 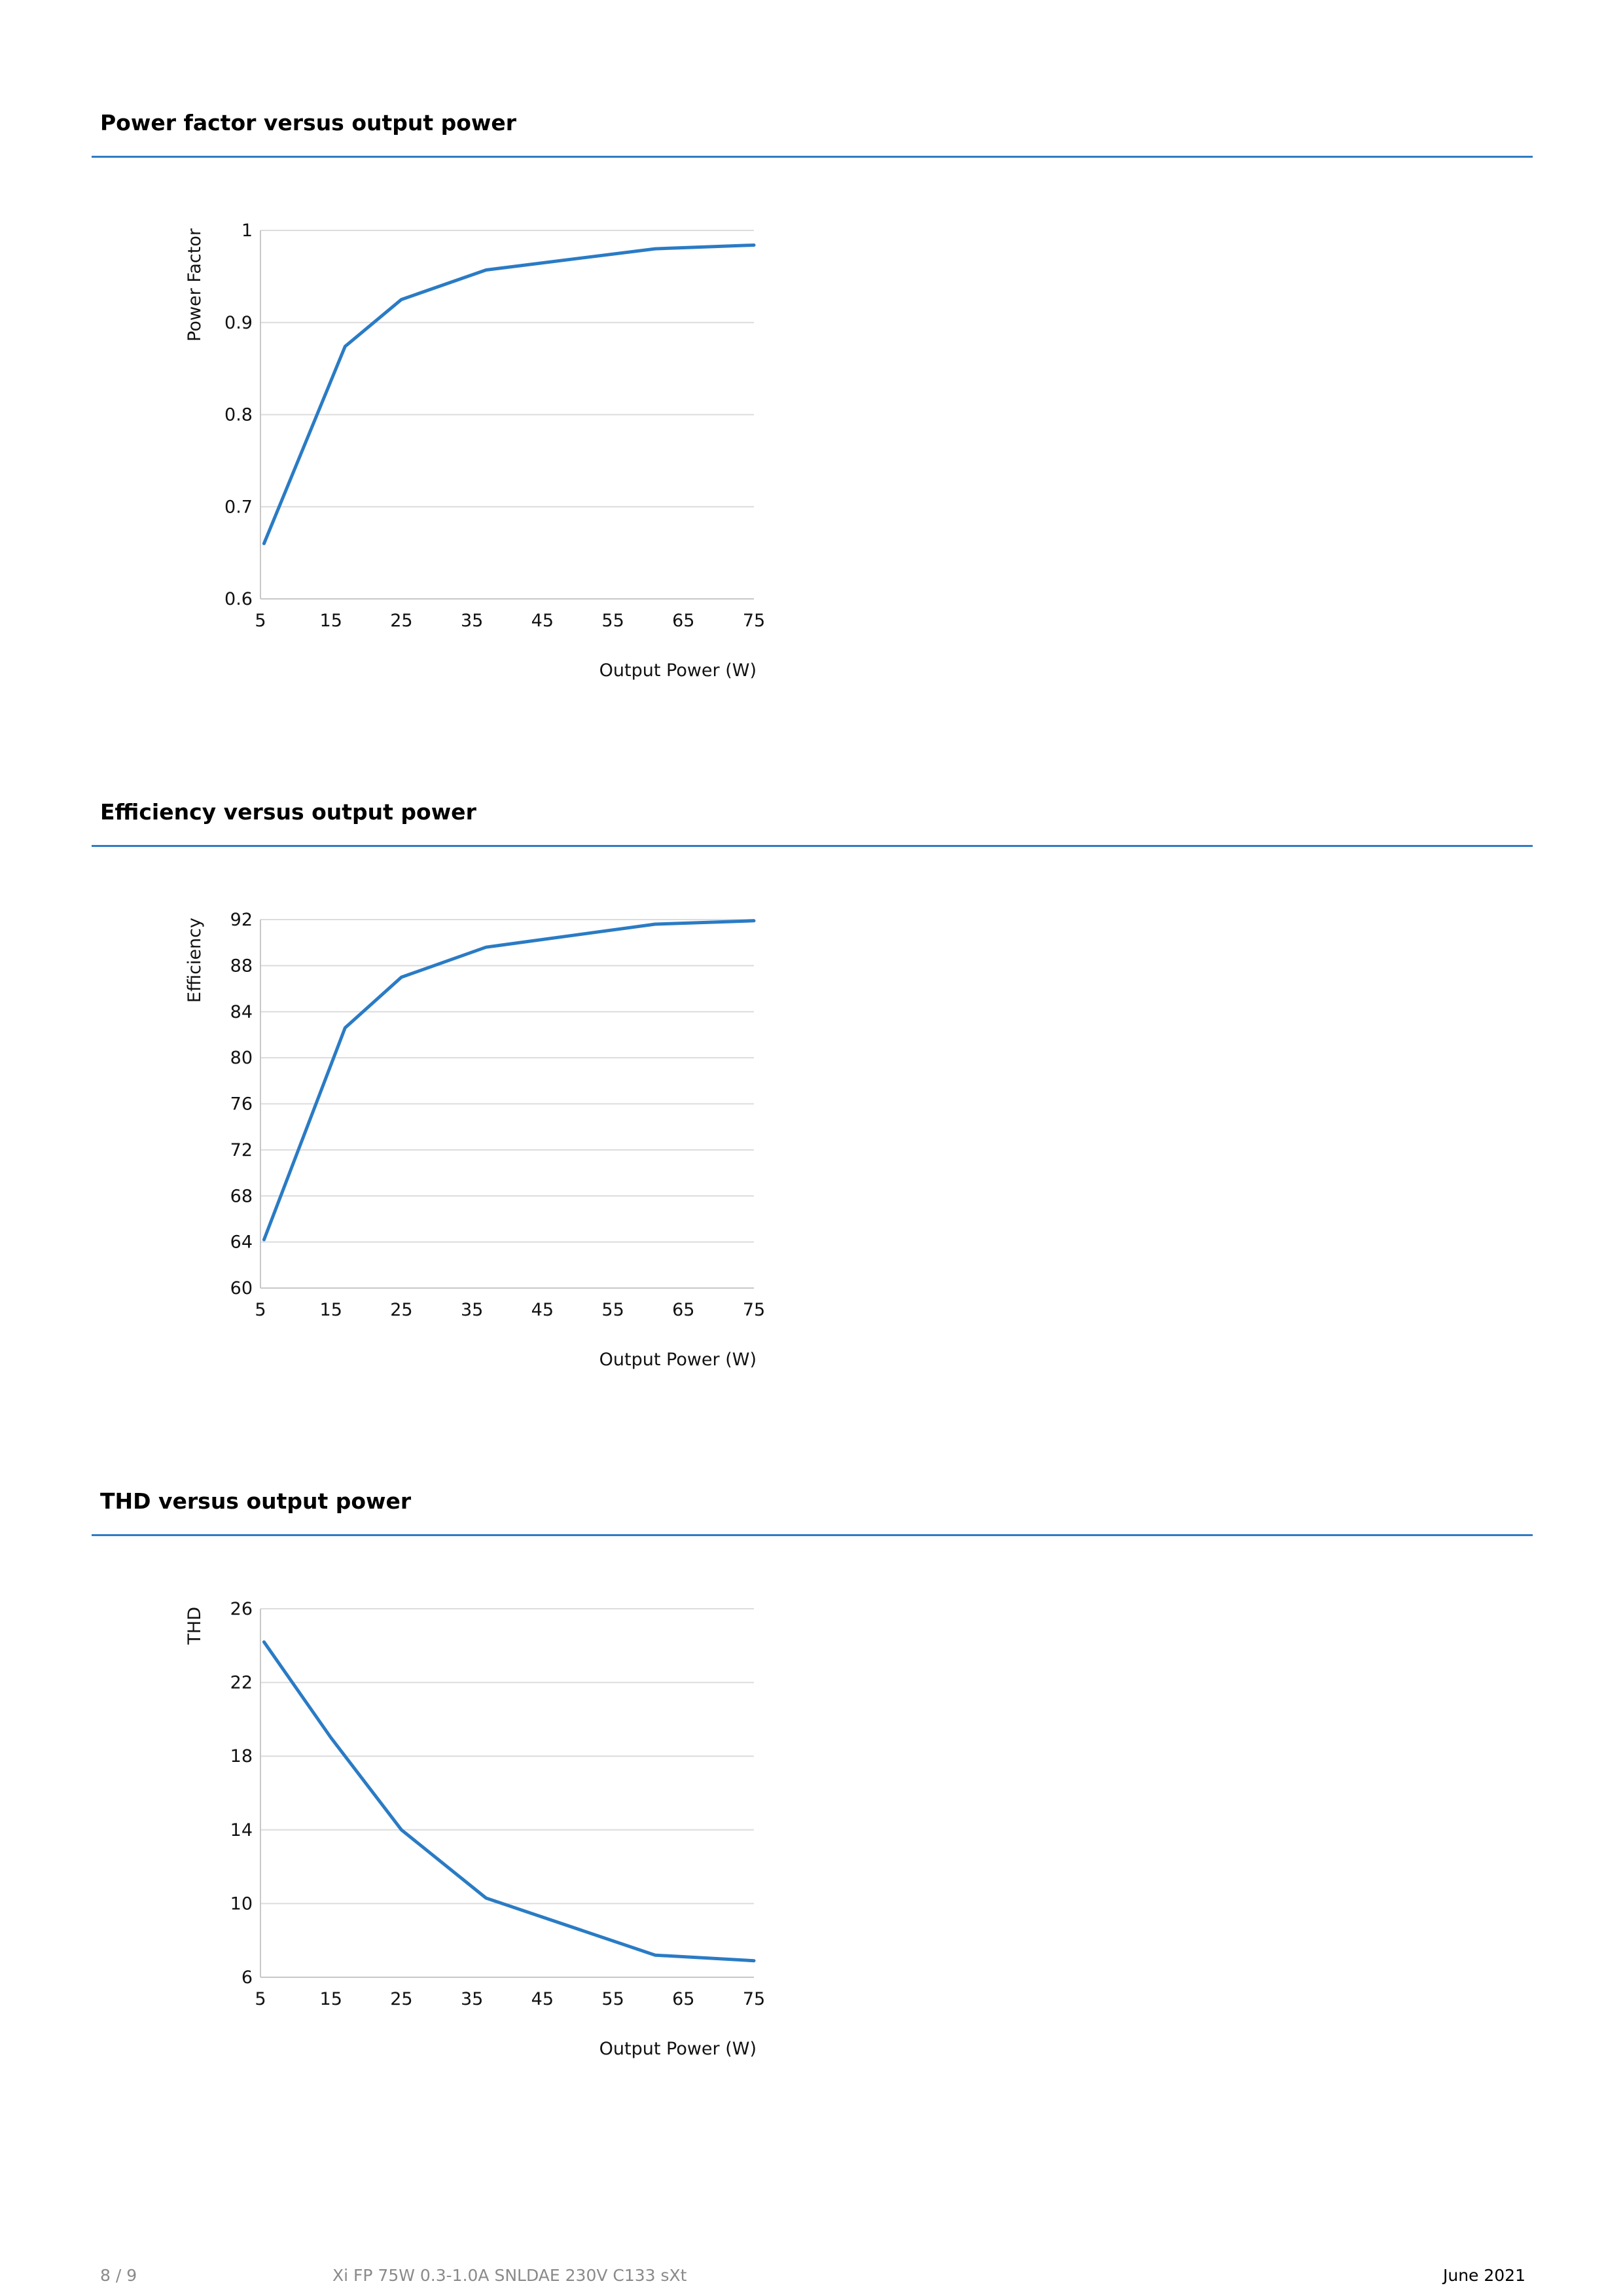 I want to click on y-tick-label: 76, so click(x=241, y=1104).